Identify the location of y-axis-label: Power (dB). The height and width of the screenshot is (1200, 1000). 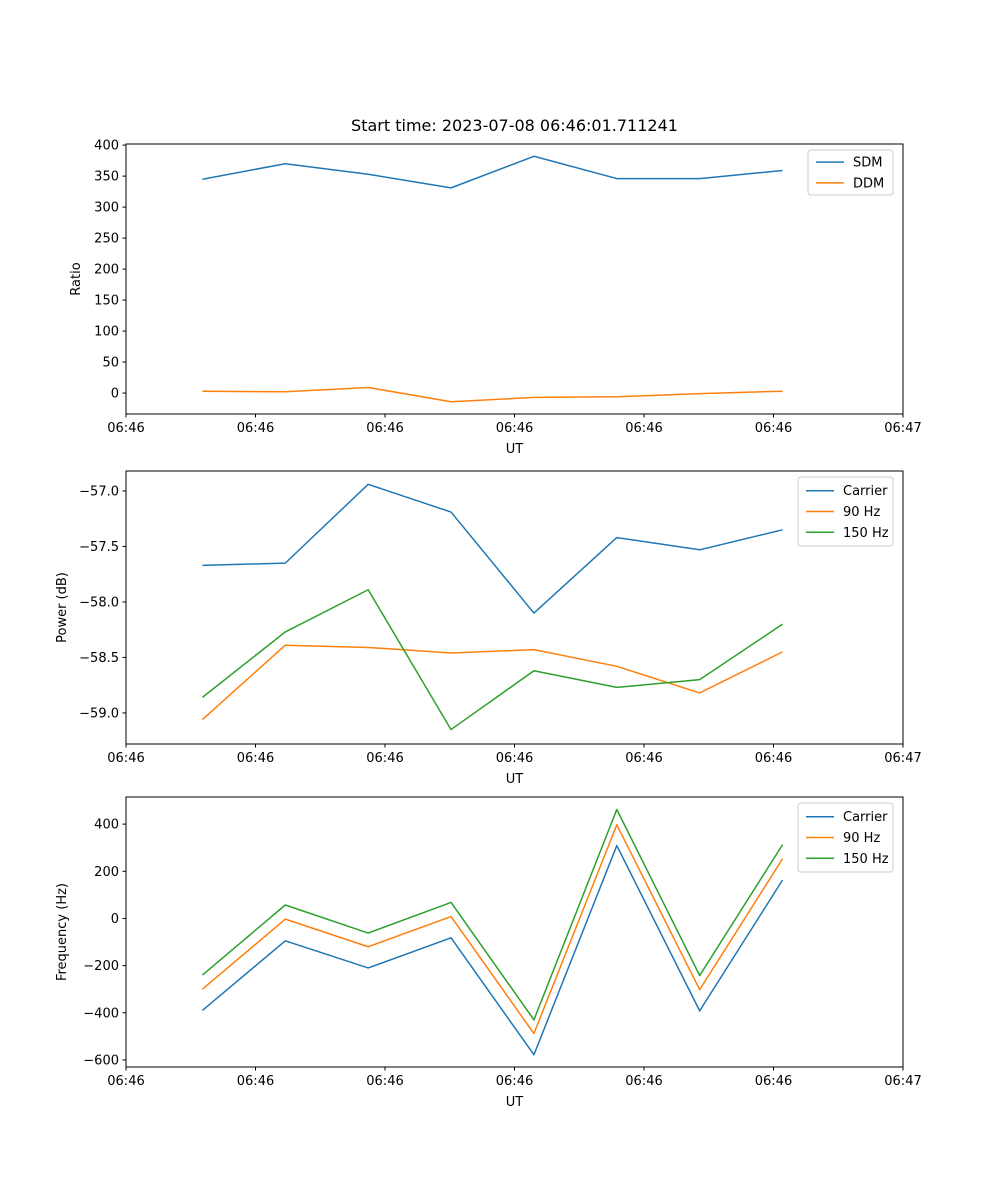
(62, 607).